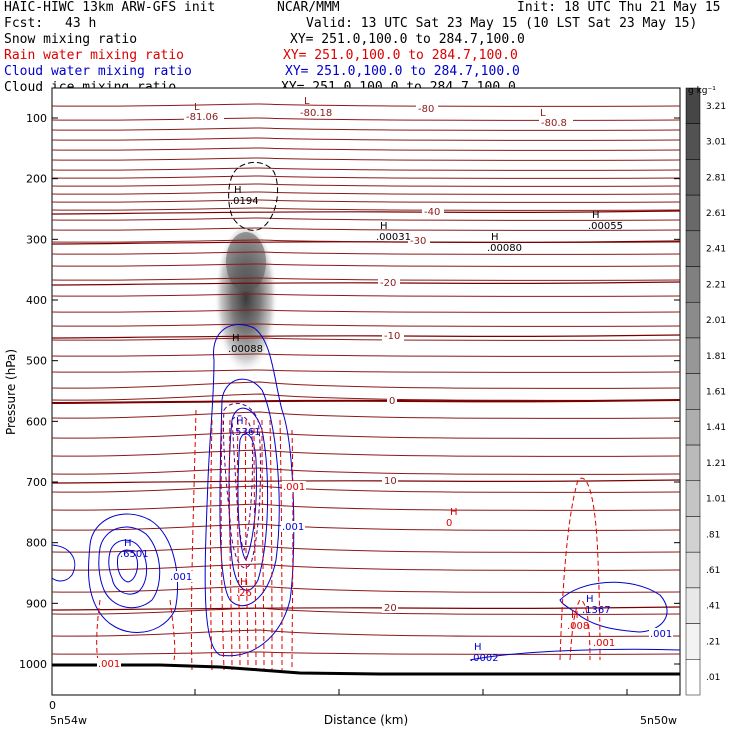 This screenshot has height=740, width=740. Describe the element at coordinates (702, 91) in the screenshot. I see `colorbar-unit: g kg⁻¹` at that location.